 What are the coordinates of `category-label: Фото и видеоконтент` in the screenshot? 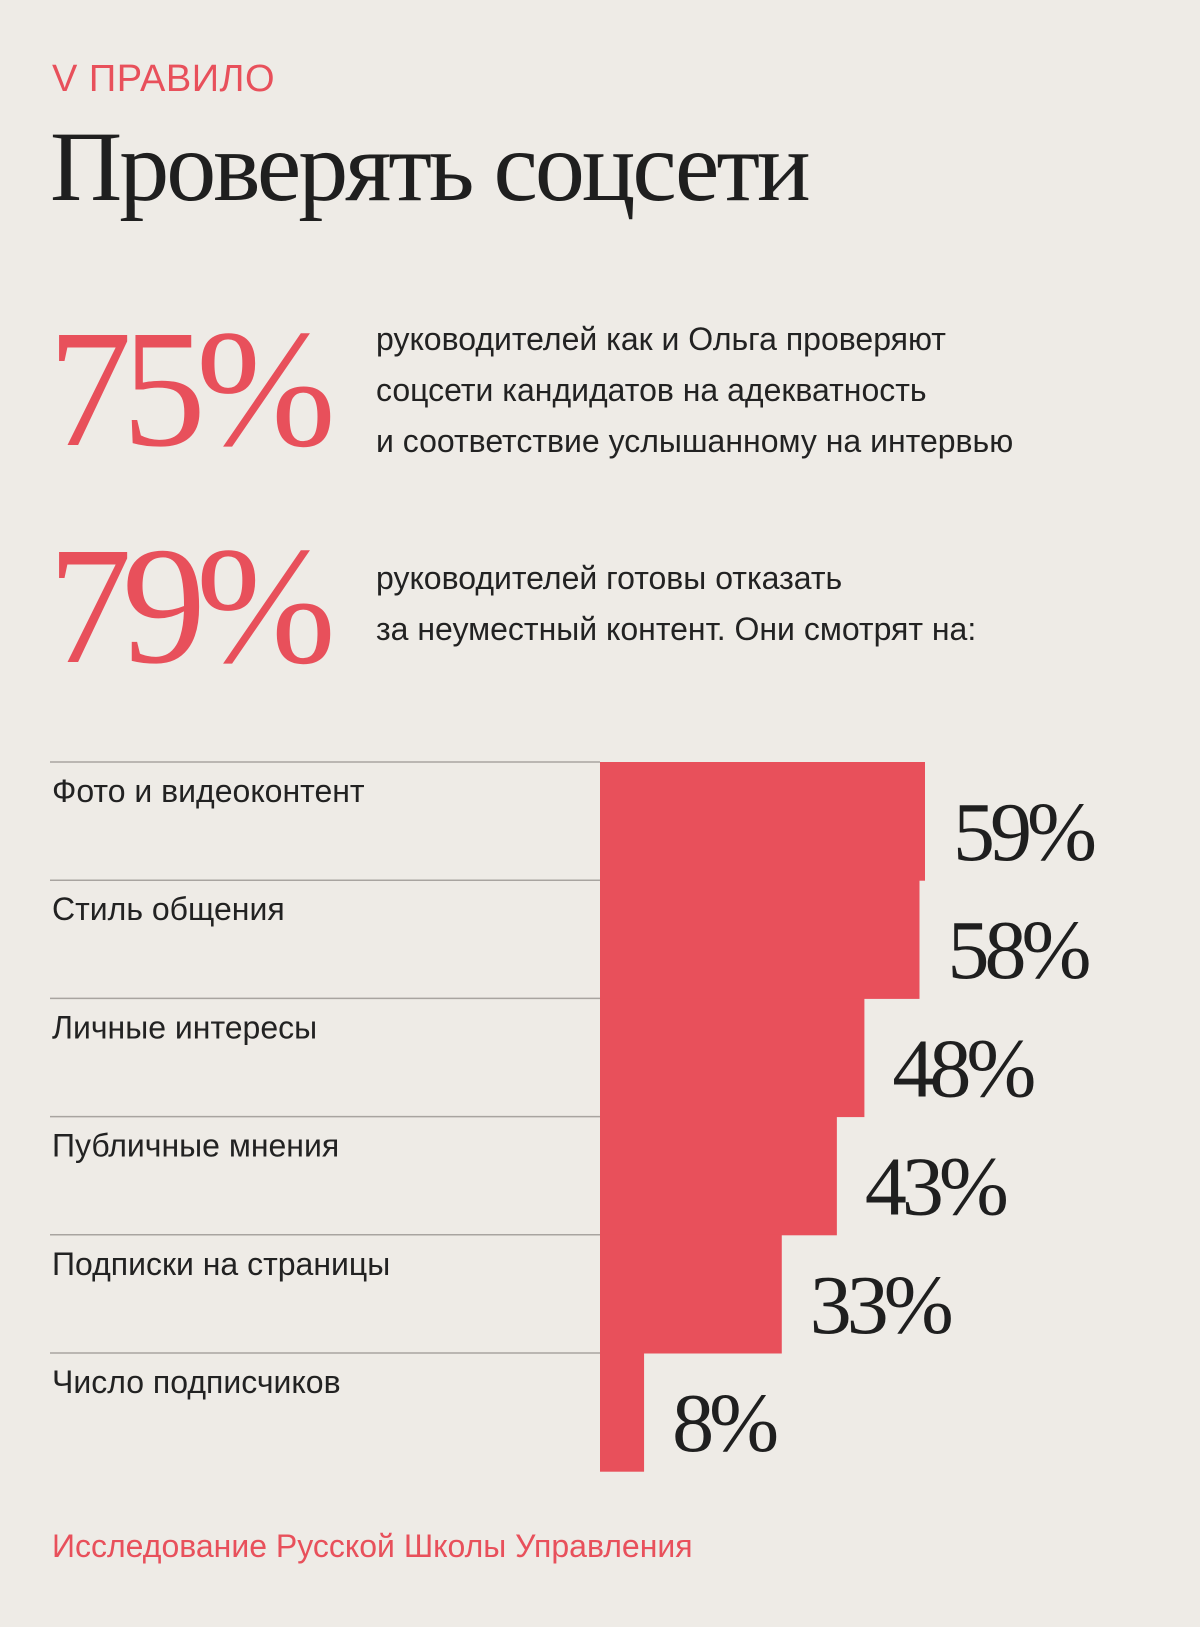 It's located at (208, 791).